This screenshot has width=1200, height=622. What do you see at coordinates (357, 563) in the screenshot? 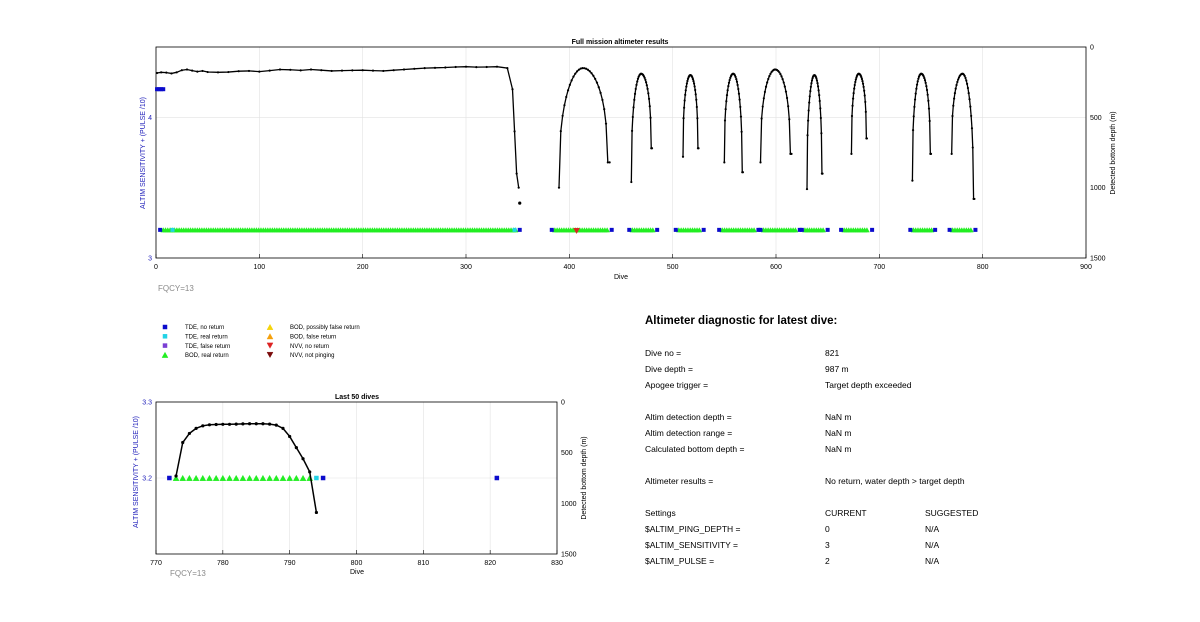
I see `x-tick-label: 800` at bounding box center [357, 563].